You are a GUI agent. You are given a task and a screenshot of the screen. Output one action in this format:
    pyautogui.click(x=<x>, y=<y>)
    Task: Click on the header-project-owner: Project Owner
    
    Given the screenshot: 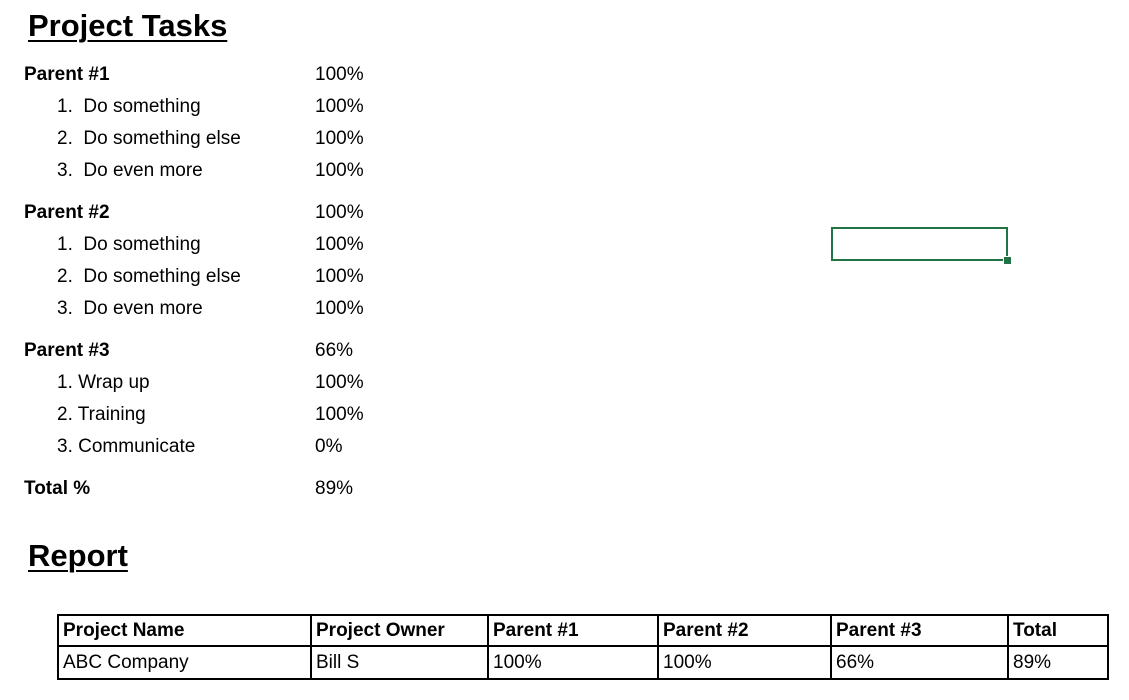 What is the action you would take?
    pyautogui.click(x=399, y=630)
    